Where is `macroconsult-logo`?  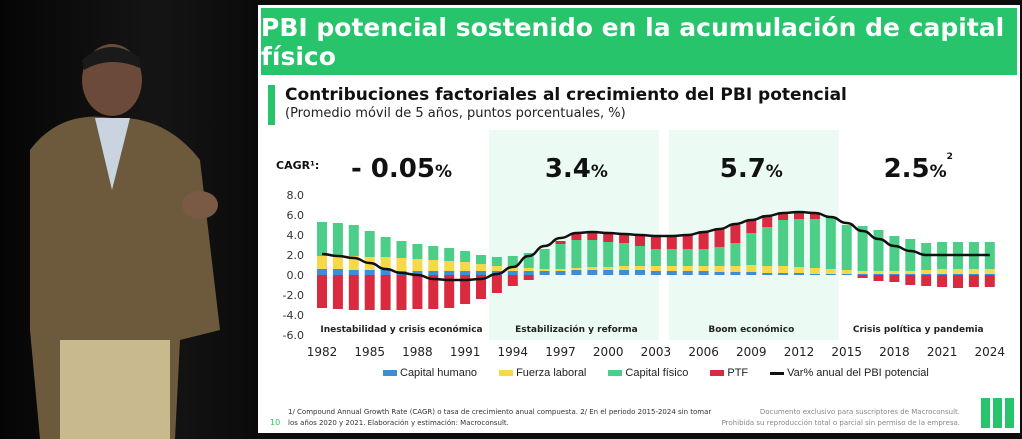 macroconsult-logo is located at coordinates (997, 413).